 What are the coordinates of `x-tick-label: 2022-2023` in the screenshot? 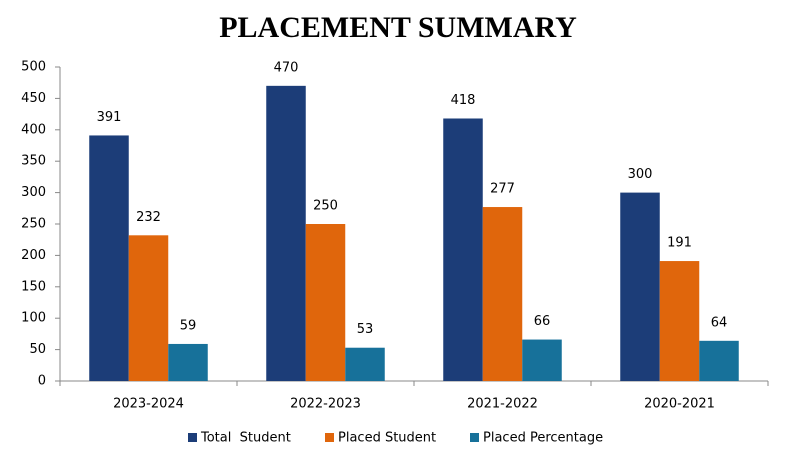 It's located at (325, 404).